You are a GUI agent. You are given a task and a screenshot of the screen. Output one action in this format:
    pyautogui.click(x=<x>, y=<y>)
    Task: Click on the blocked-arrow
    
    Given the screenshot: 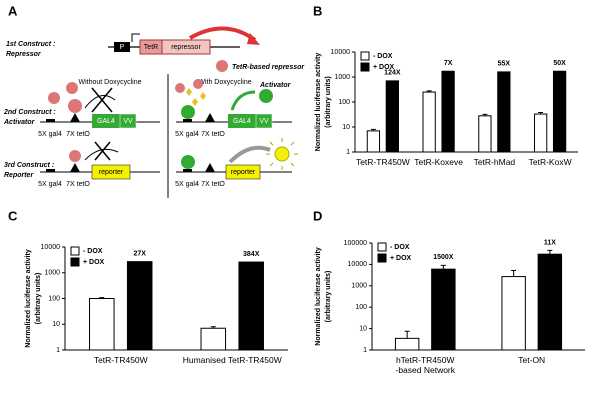 What is the action you would take?
    pyautogui.click(x=100, y=102)
    